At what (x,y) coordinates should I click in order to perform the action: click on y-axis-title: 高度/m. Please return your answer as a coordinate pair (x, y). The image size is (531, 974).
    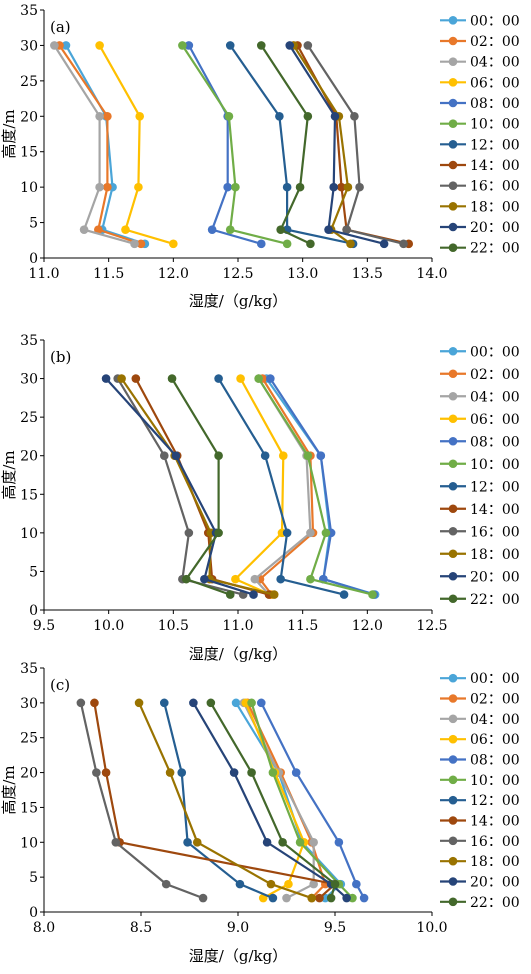
    Looking at the image, I should click on (9, 789).